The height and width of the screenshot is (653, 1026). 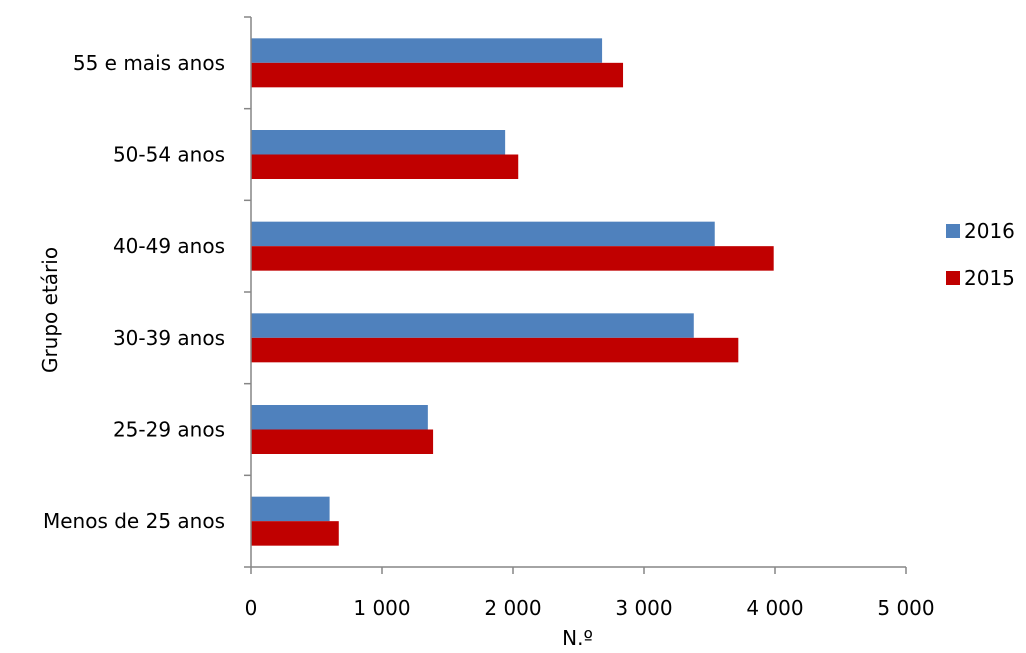 What do you see at coordinates (149, 63) in the screenshot?
I see `y-tick-label: 55 e mais anos` at bounding box center [149, 63].